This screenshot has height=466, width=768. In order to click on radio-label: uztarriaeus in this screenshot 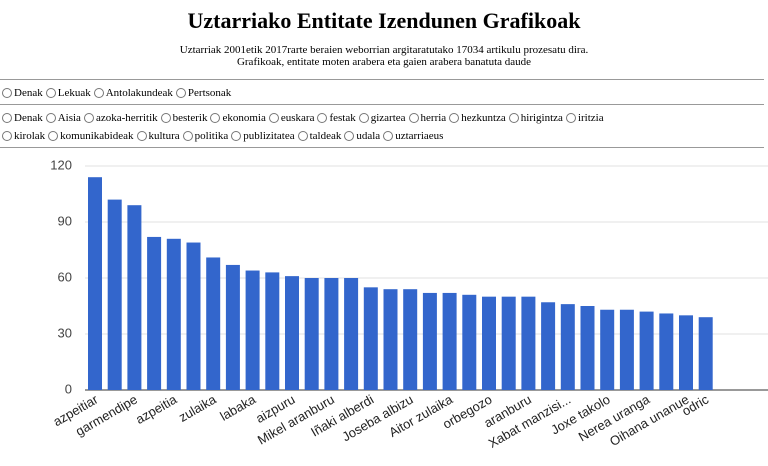, I will do `click(419, 136)`.